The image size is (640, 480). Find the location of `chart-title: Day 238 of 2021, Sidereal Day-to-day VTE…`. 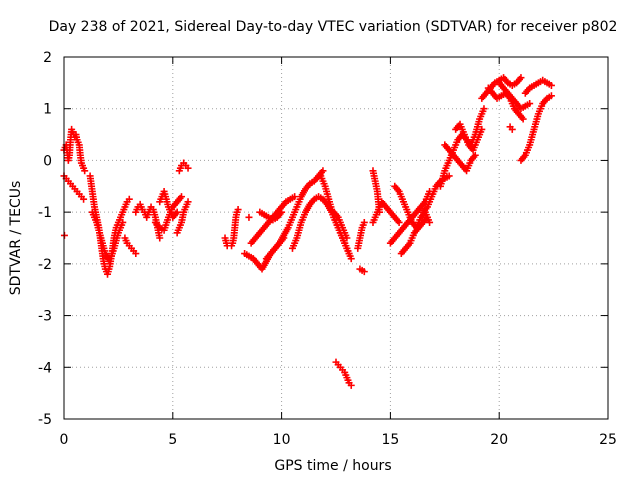

chart-title: Day 238 of 2021, Sidereal Day-to-day VTE… is located at coordinates (333, 27).